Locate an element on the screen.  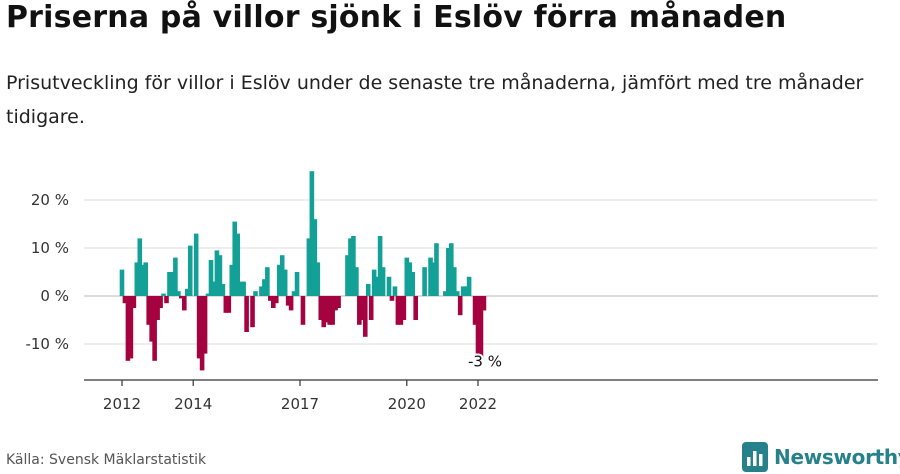
brand-logo: Newsworthy is located at coordinates (821, 457).